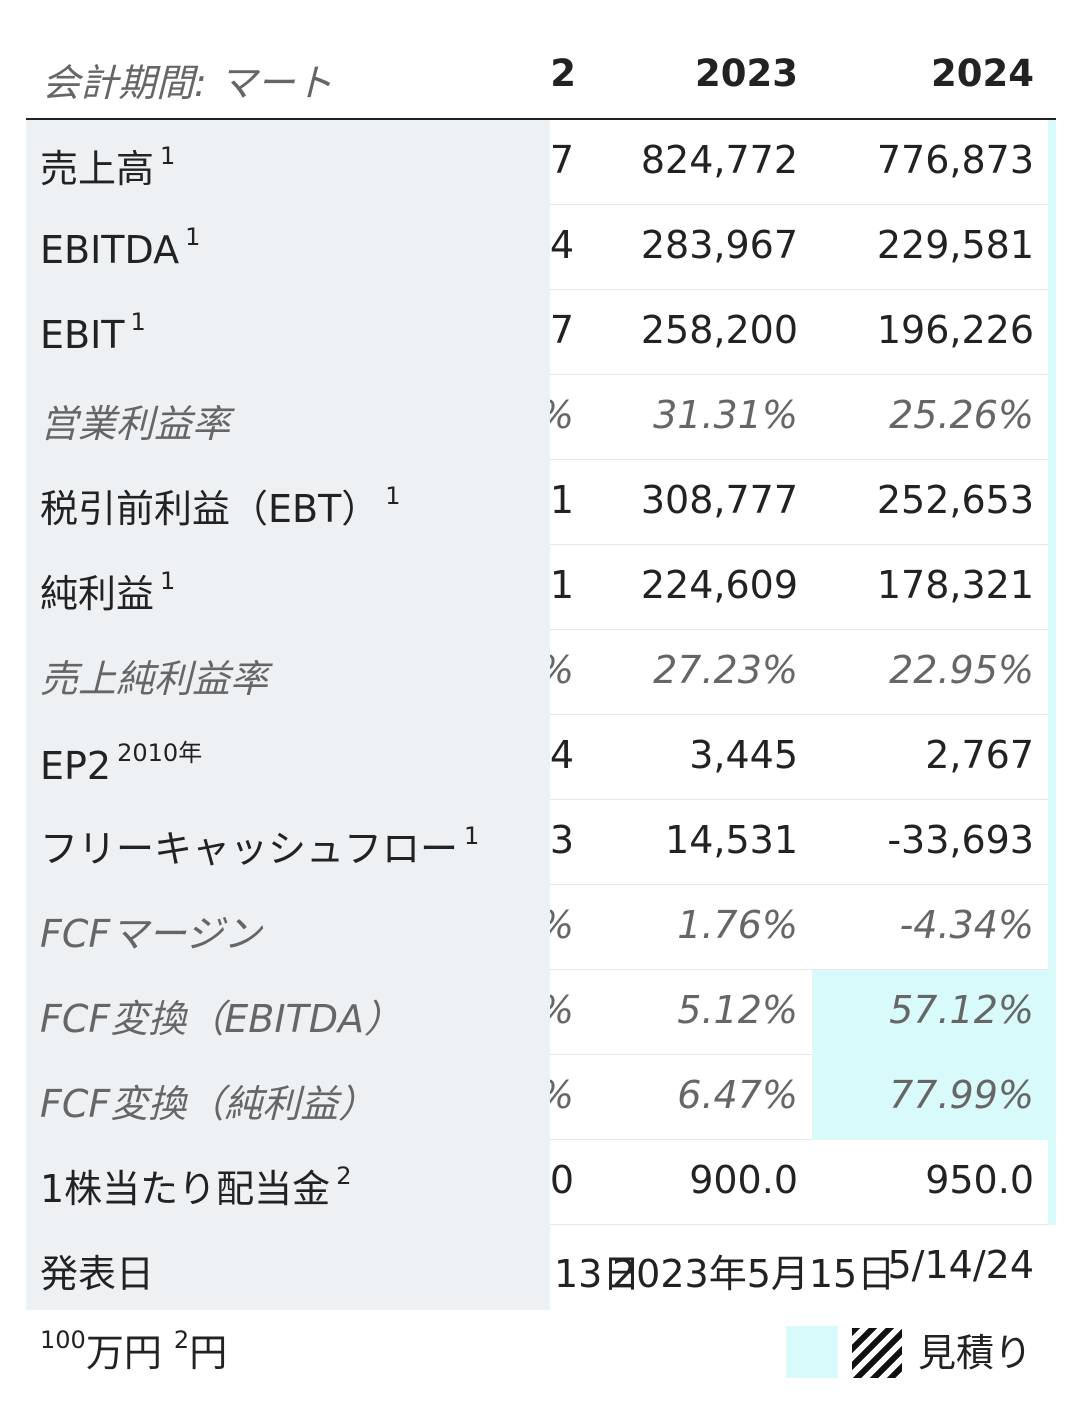 Image resolution: width=1079 pixels, height=1404 pixels. What do you see at coordinates (541, 587) in the screenshot?
I see `table-row: 純利益 1 1 224,609 178,321` at bounding box center [541, 587].